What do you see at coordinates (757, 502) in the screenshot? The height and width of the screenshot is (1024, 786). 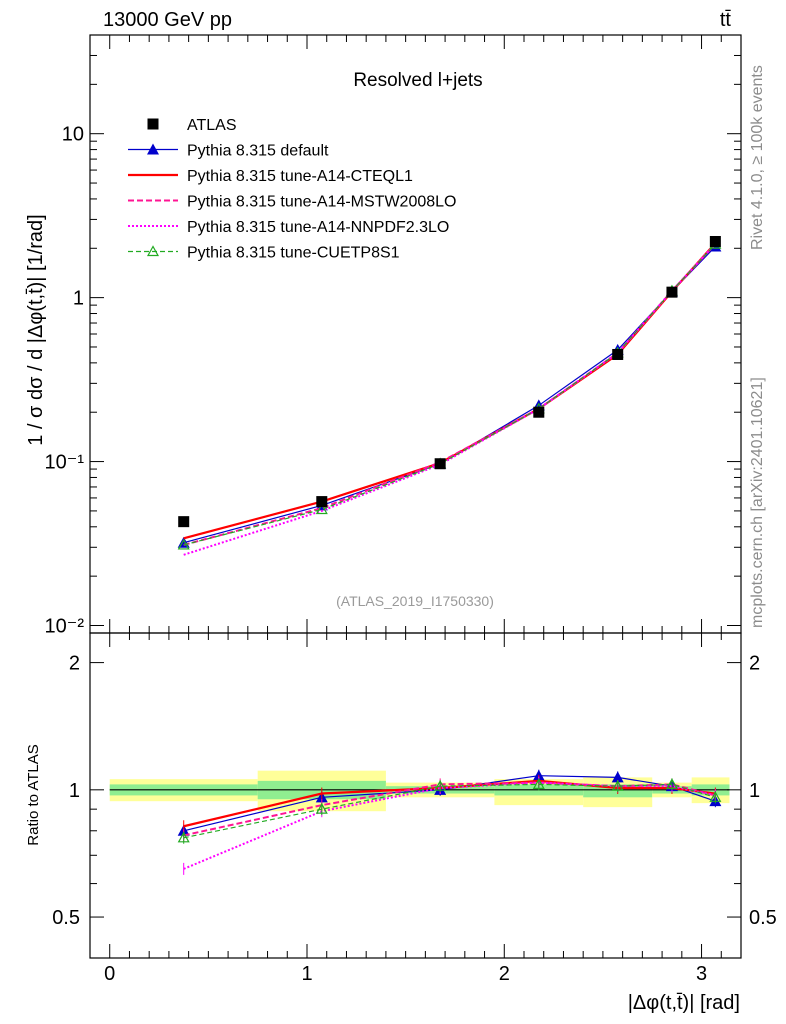 I see `mcplots-label: mcplots.cern.ch [arXiv:2401.10621]` at bounding box center [757, 502].